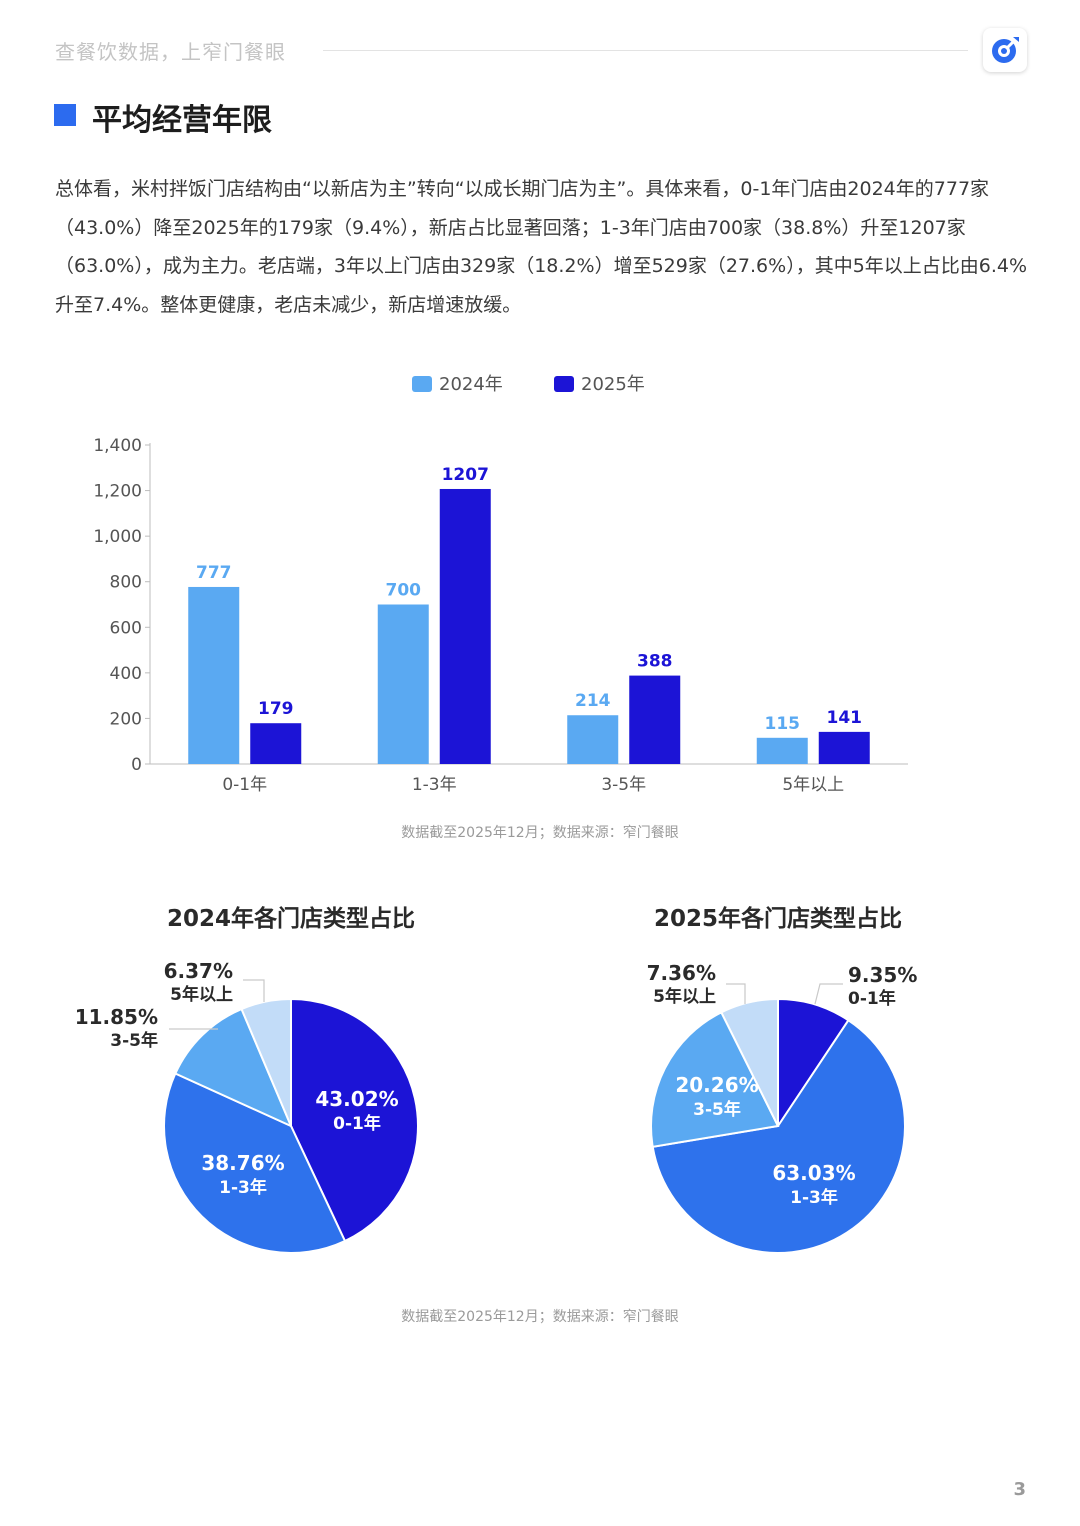 This screenshot has height=1526, width=1080. I want to click on y-tick-label: 1,000, so click(117, 537).